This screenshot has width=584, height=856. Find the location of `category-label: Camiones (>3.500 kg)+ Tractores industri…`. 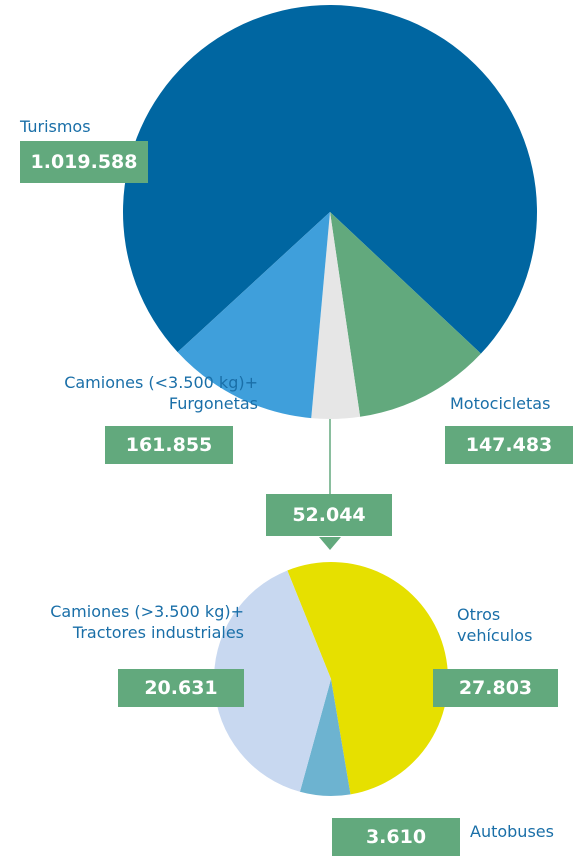

category-label: Camiones (>3.500 kg)+ Tractores industri… is located at coordinates (147, 622).